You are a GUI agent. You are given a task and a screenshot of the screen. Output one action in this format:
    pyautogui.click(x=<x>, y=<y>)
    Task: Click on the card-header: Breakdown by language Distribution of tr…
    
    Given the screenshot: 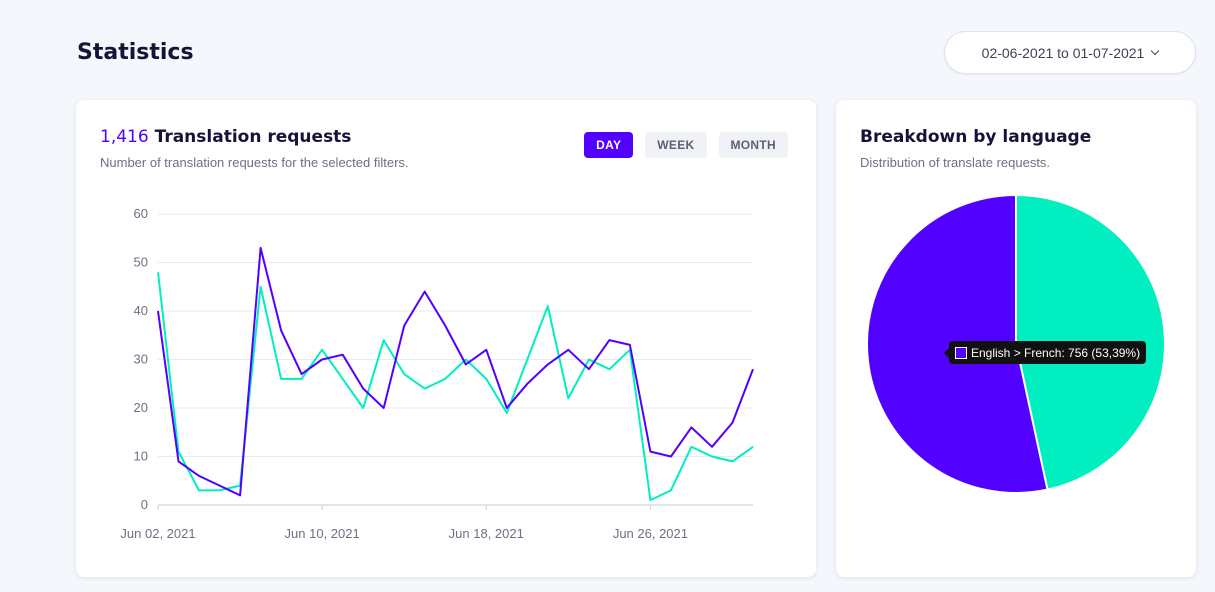 What is the action you would take?
    pyautogui.click(x=975, y=148)
    